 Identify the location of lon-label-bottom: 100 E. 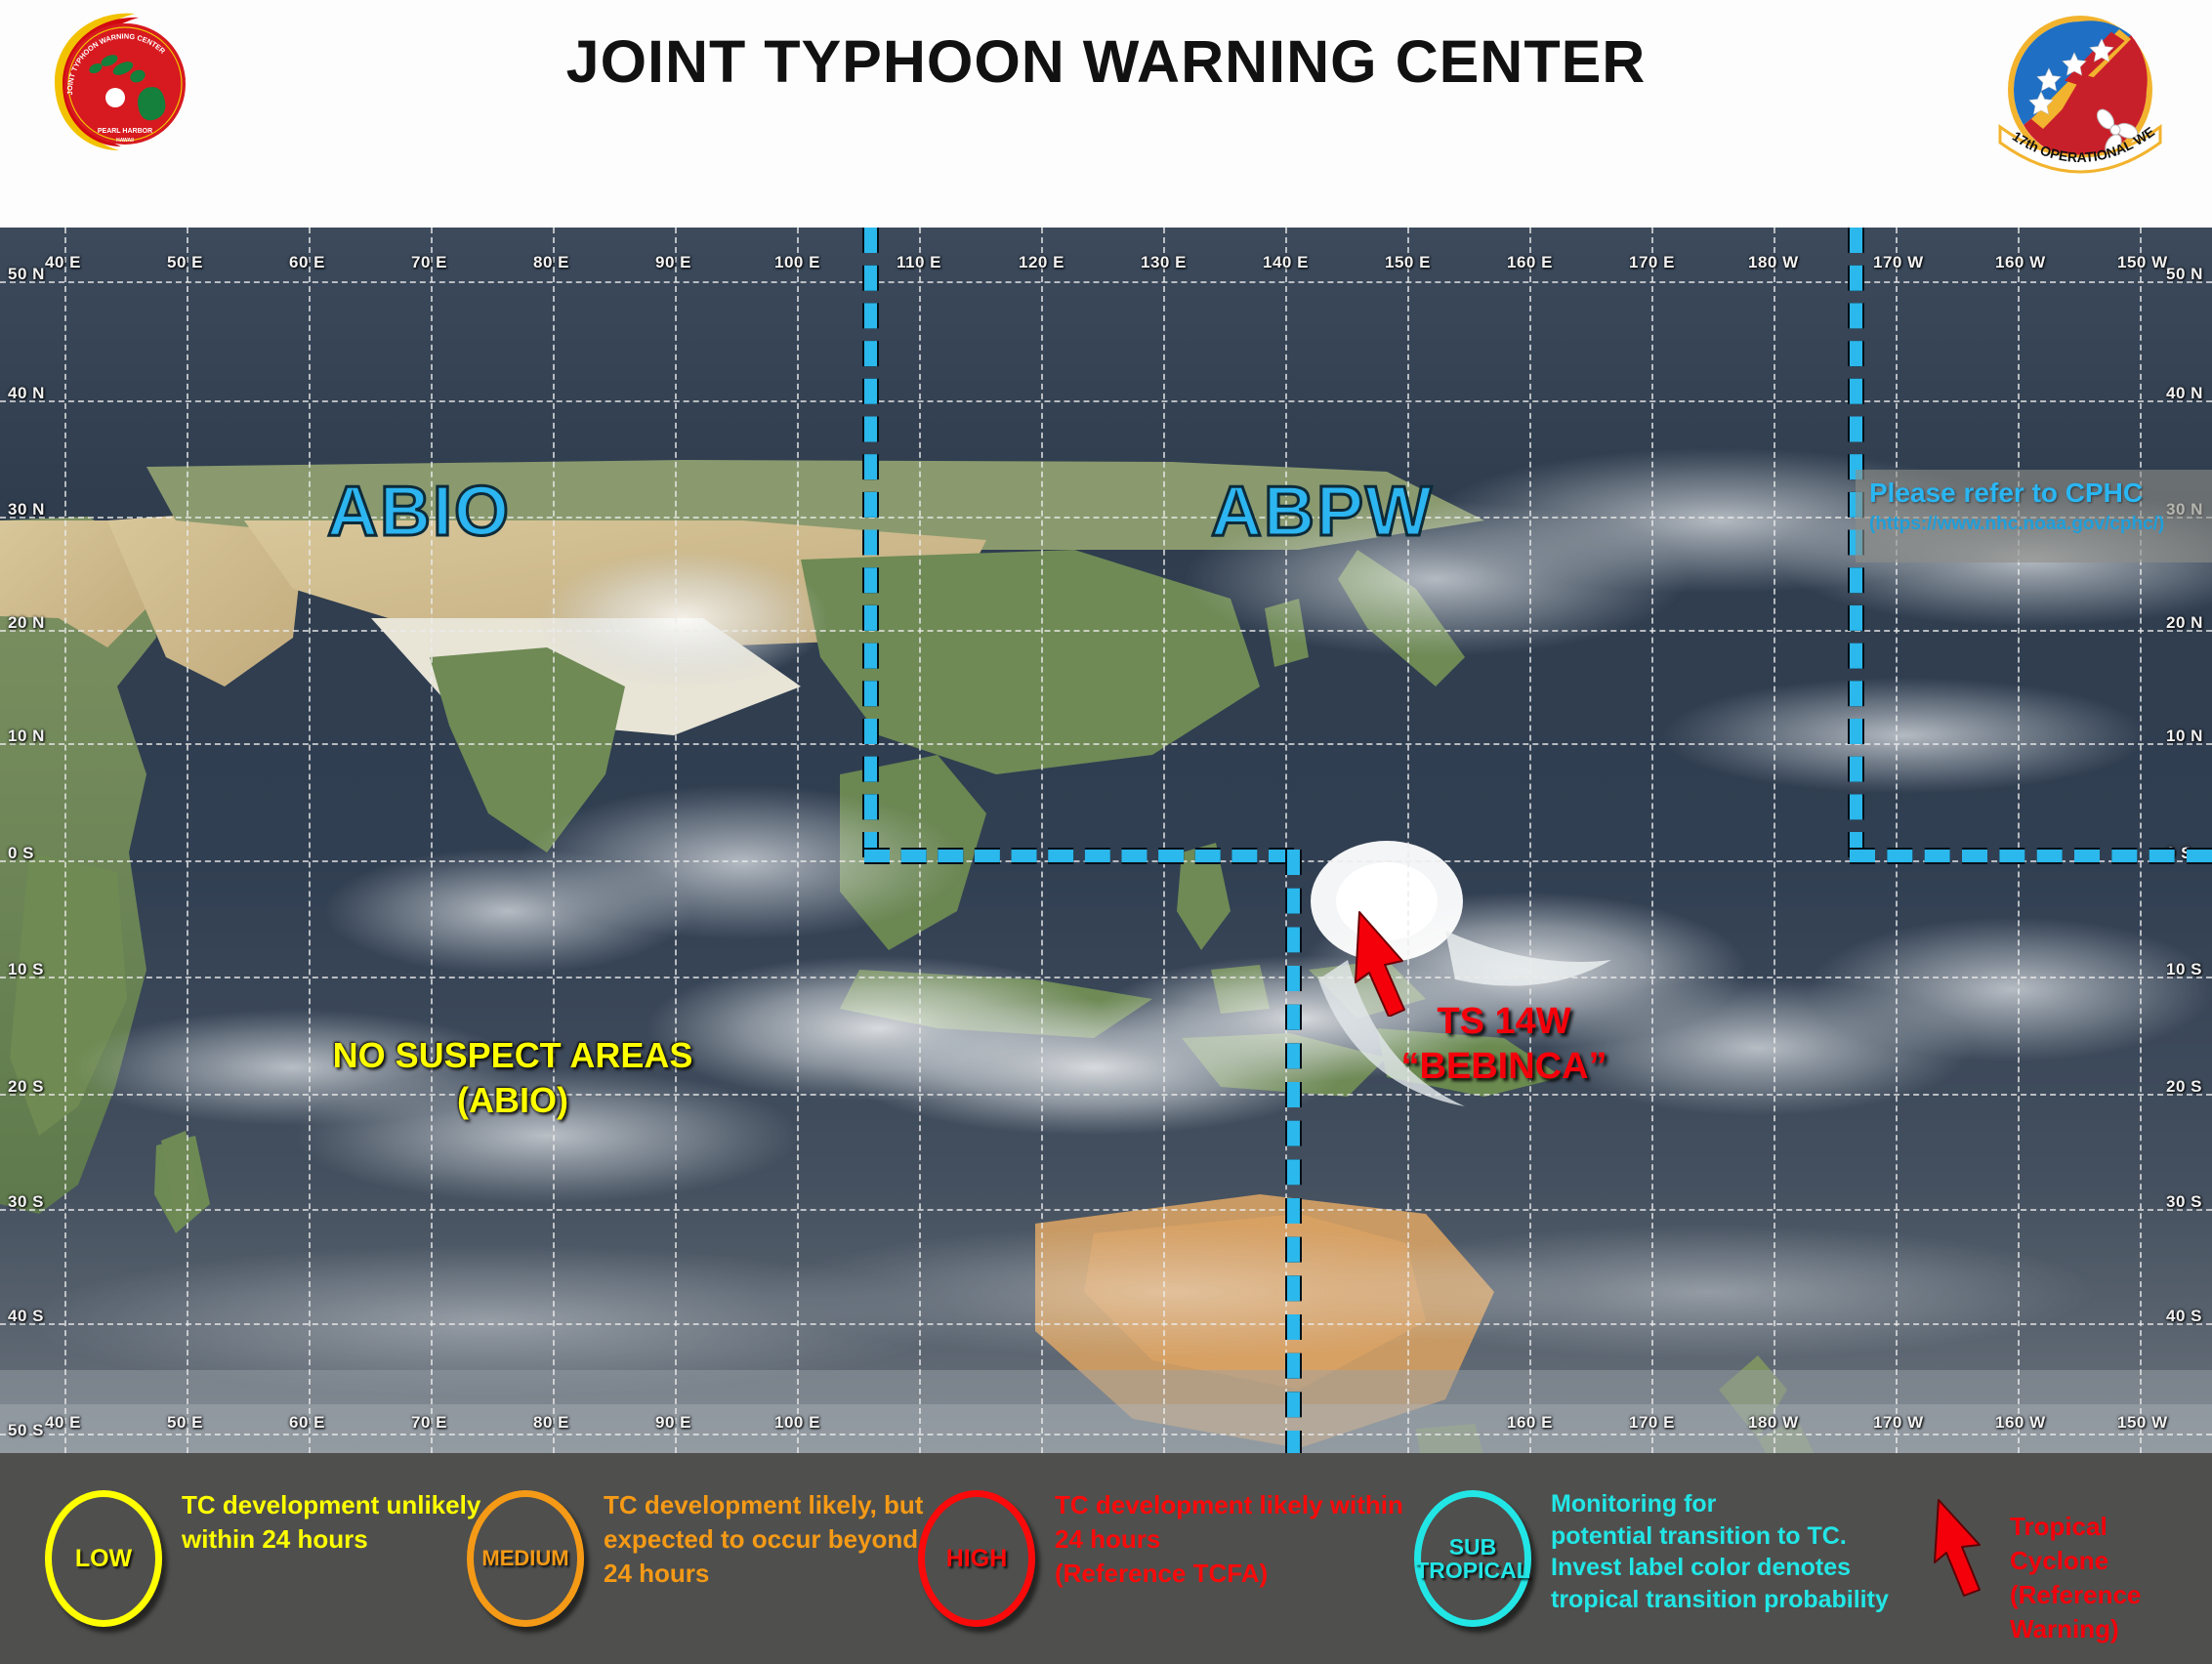
(797, 1422).